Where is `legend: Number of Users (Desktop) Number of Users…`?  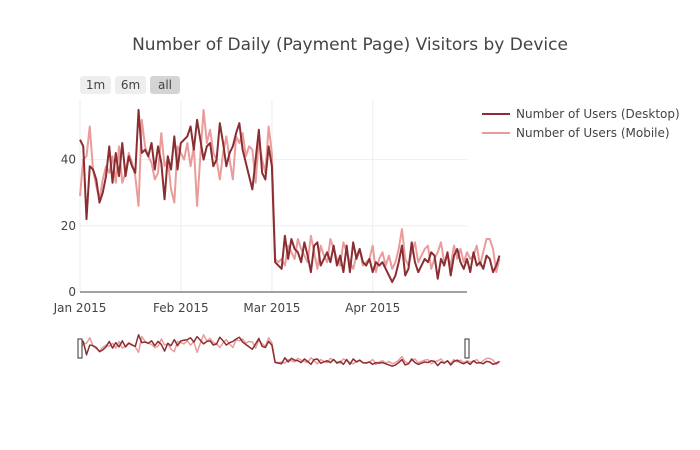
legend: Number of Users (Desktop) Number of Users… is located at coordinates (581, 123).